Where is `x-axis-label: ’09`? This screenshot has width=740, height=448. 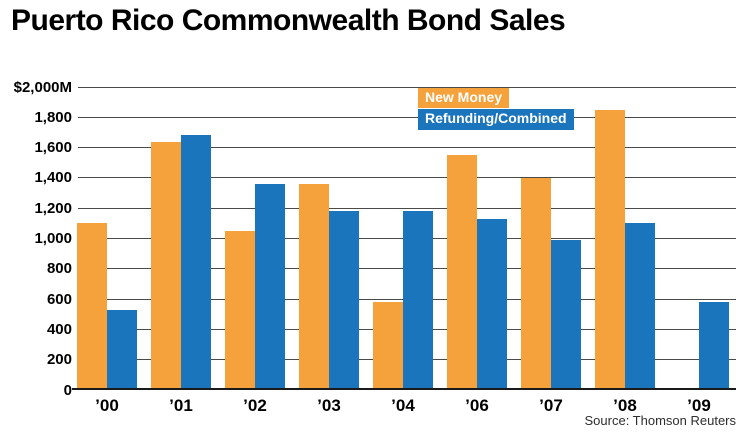
x-axis-label: ’09 is located at coordinates (699, 405).